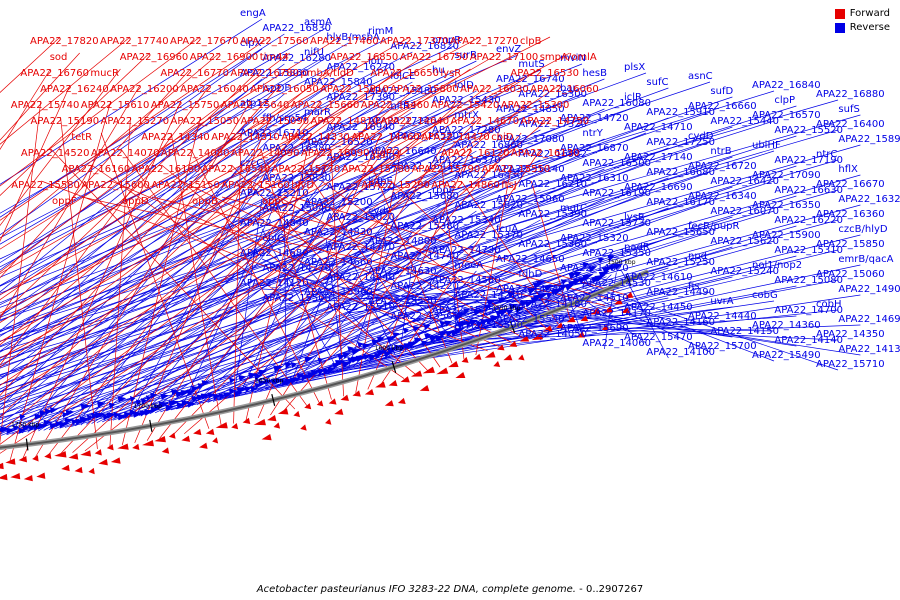  I want to click on reverse-gene-label: APA22_15450, so click(466, 310).